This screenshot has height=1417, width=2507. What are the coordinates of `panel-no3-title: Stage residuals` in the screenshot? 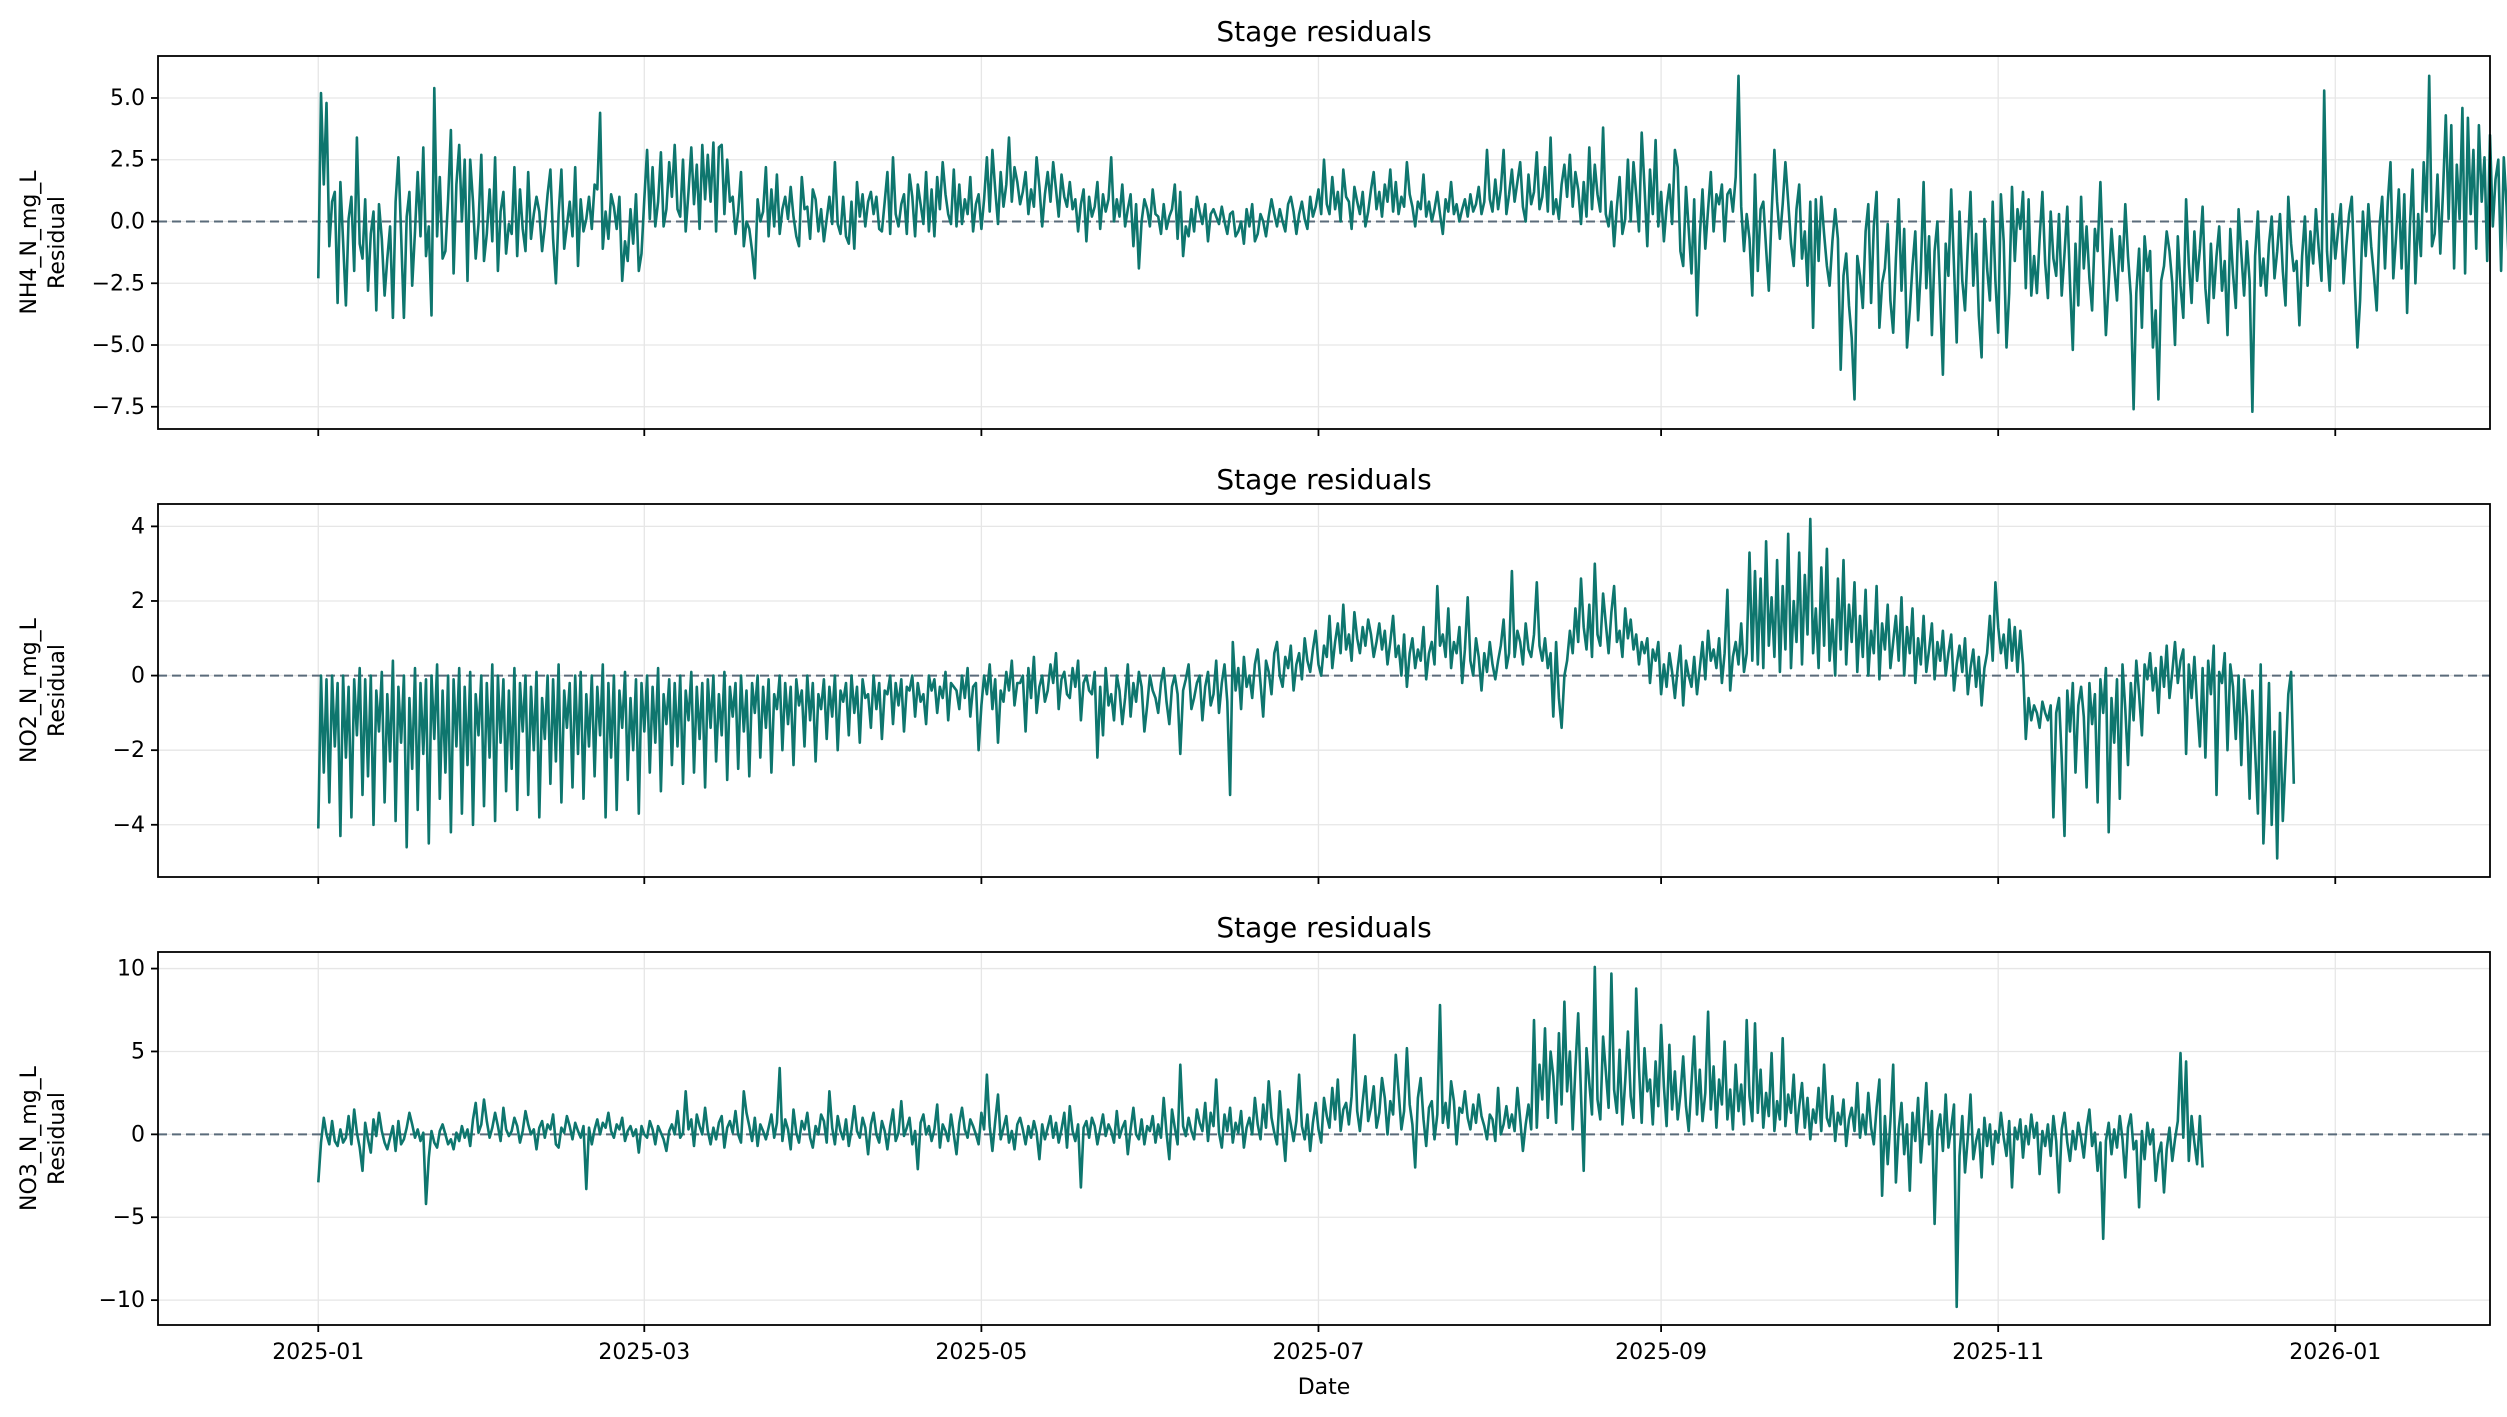 It's located at (1323, 927).